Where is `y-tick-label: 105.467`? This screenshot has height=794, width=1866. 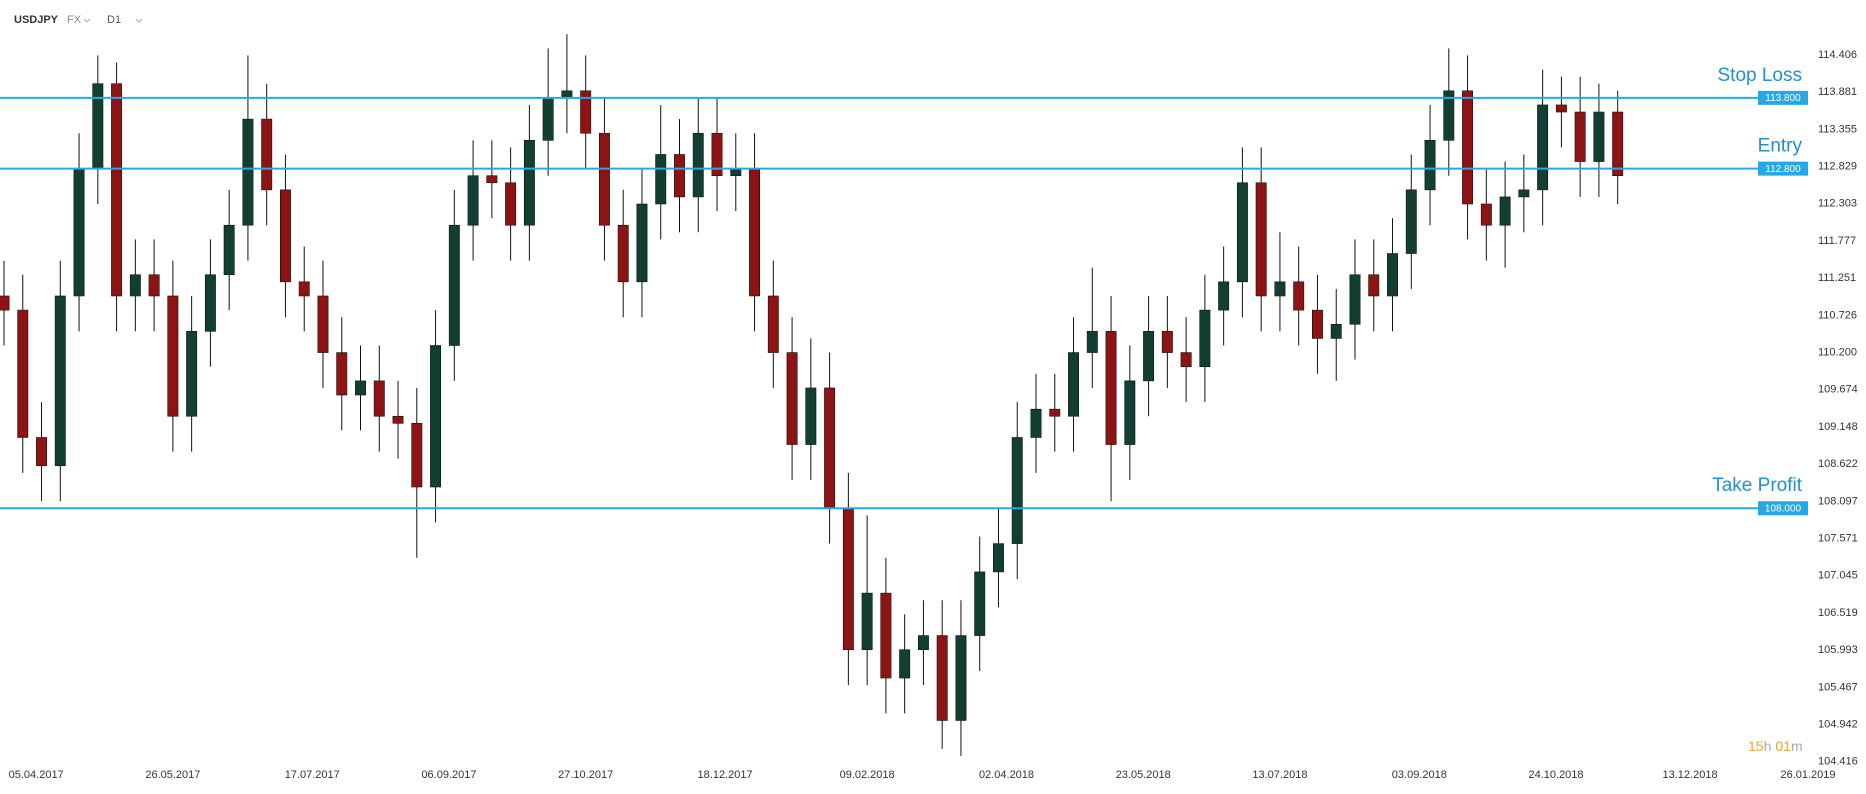 y-tick-label: 105.467 is located at coordinates (1838, 687).